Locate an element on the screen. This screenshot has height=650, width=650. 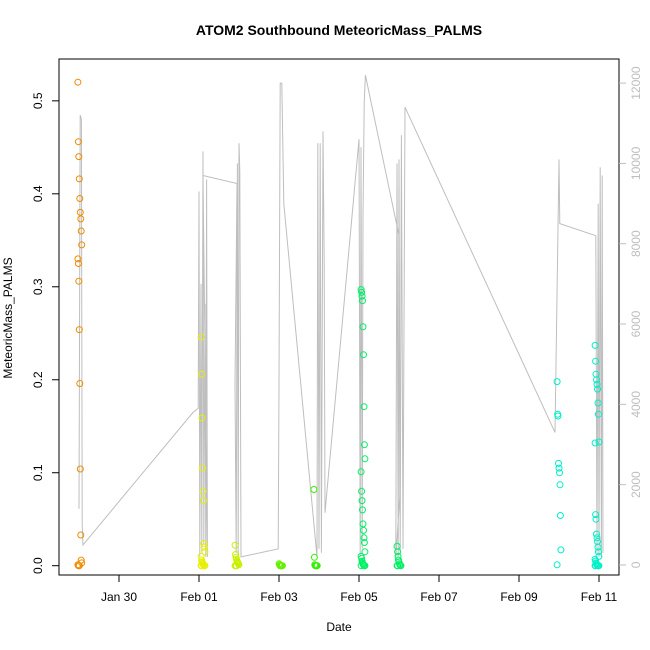
y-axis-label: MeteoricMass_PALMS is located at coordinates (8, 317).